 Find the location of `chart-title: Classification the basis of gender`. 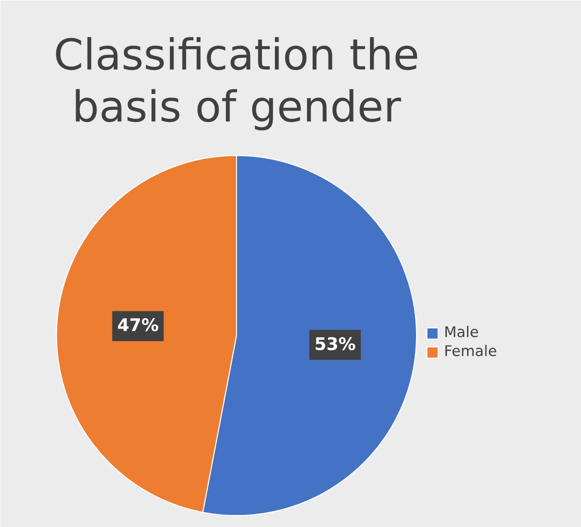

chart-title: Classification the basis of gender is located at coordinates (237, 81).